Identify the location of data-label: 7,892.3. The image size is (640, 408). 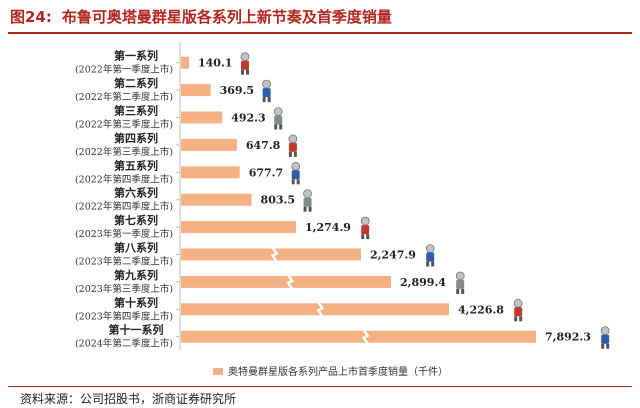
(568, 337).